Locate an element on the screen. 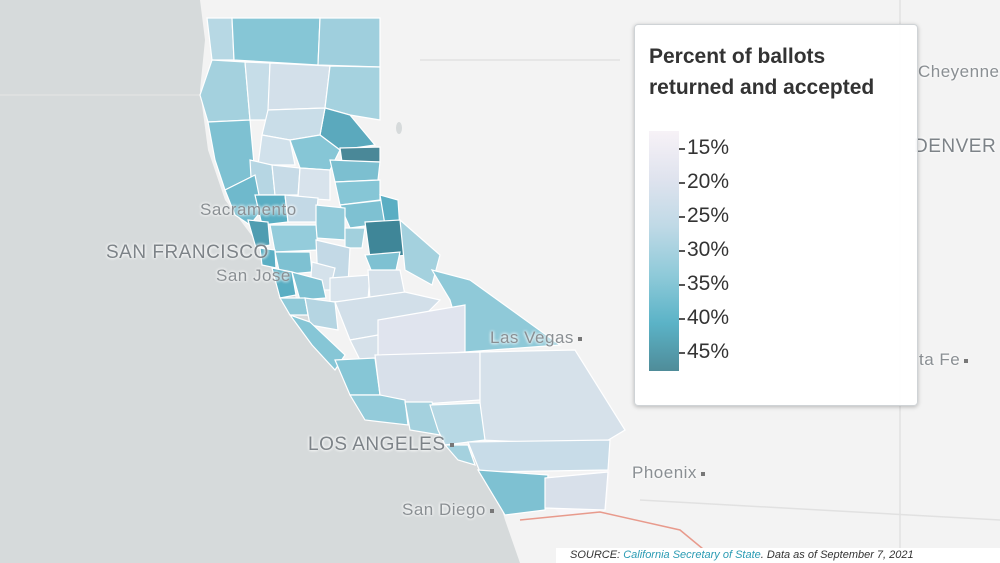 Image resolution: width=1000 pixels, height=563 pixels. county-kern is located at coordinates (427, 378).